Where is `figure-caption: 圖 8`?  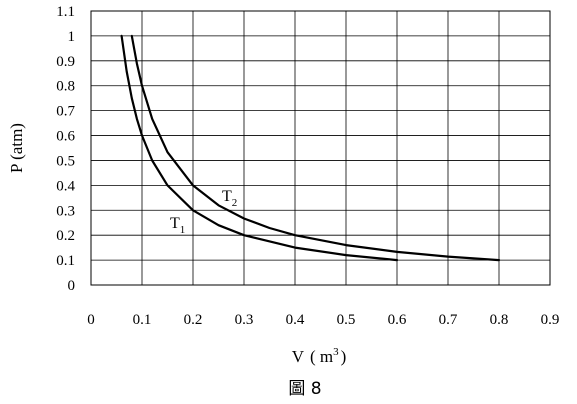 figure-caption: 圖 8 is located at coordinates (304, 389).